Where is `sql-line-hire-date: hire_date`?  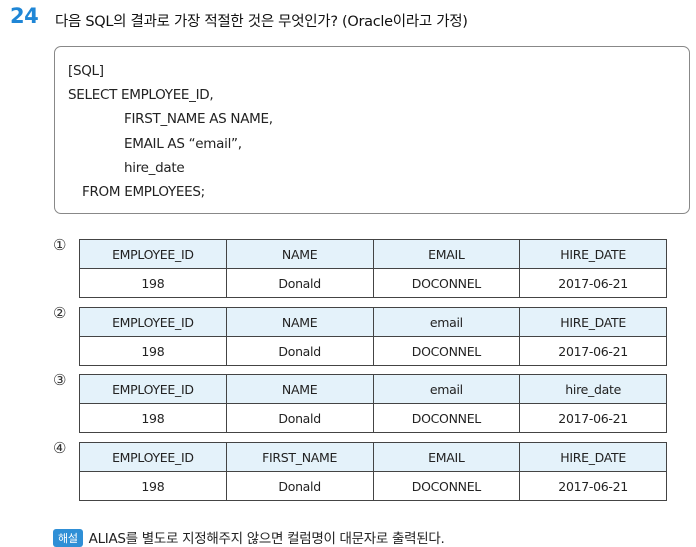
sql-line-hire-date: hire_date is located at coordinates (154, 168).